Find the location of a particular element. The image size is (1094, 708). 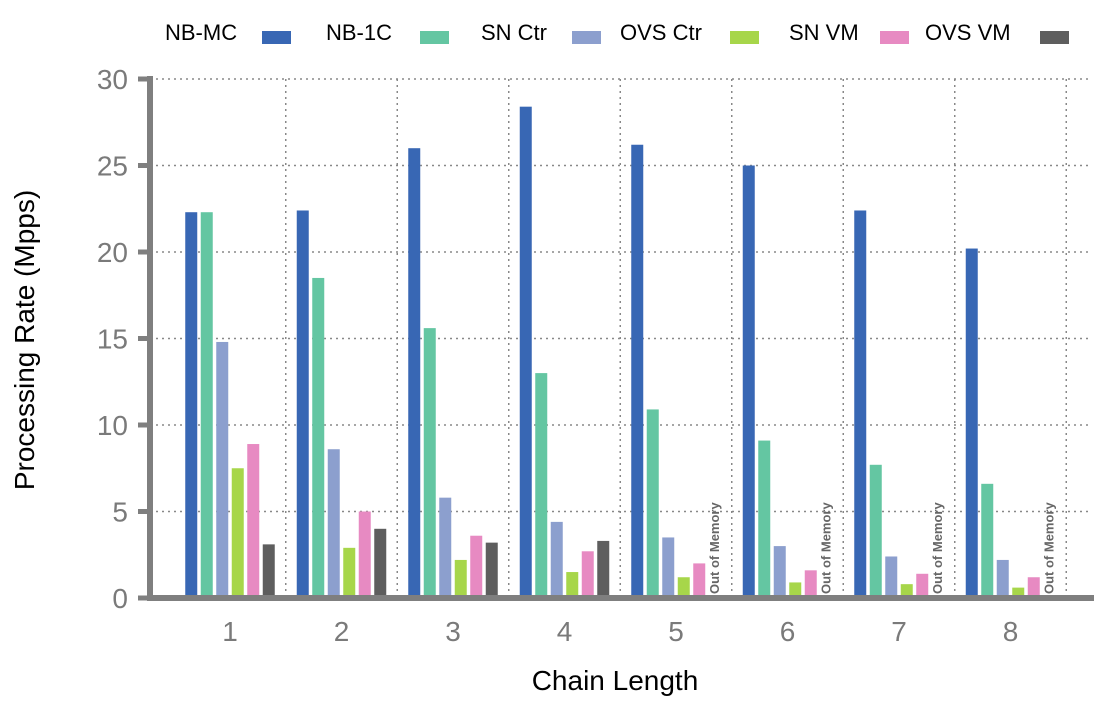

x-axis-title: Chain Length is located at coordinates (615, 680).